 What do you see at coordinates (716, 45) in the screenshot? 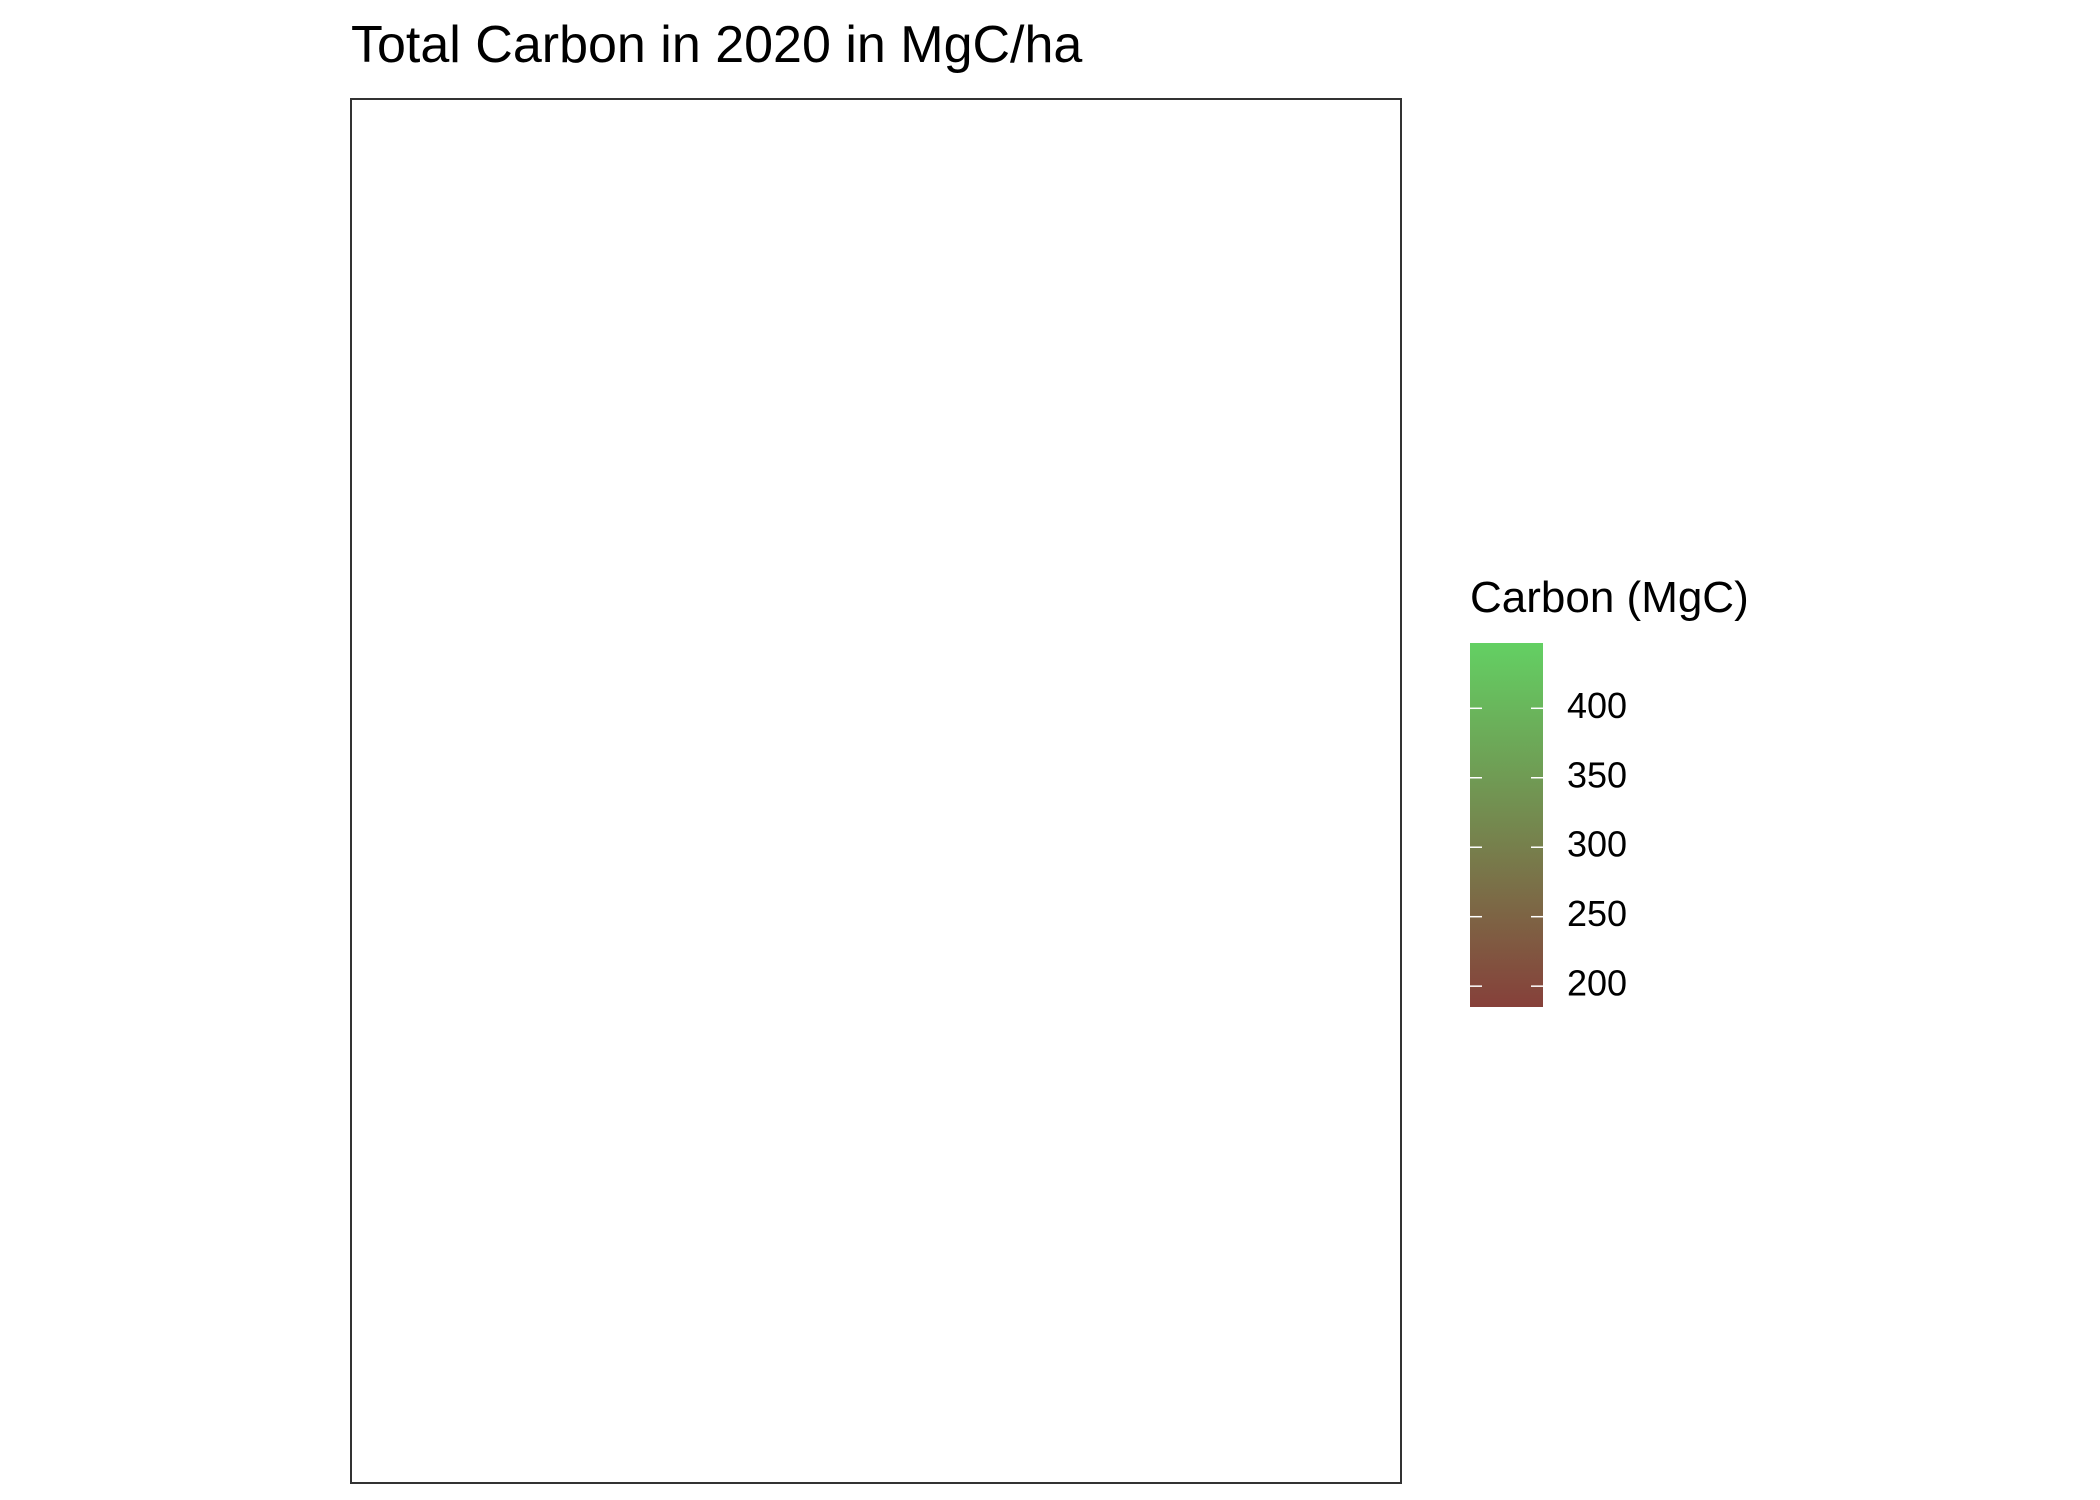
I see `map-title: Total Carbon in 2020 in MgC/ha` at bounding box center [716, 45].